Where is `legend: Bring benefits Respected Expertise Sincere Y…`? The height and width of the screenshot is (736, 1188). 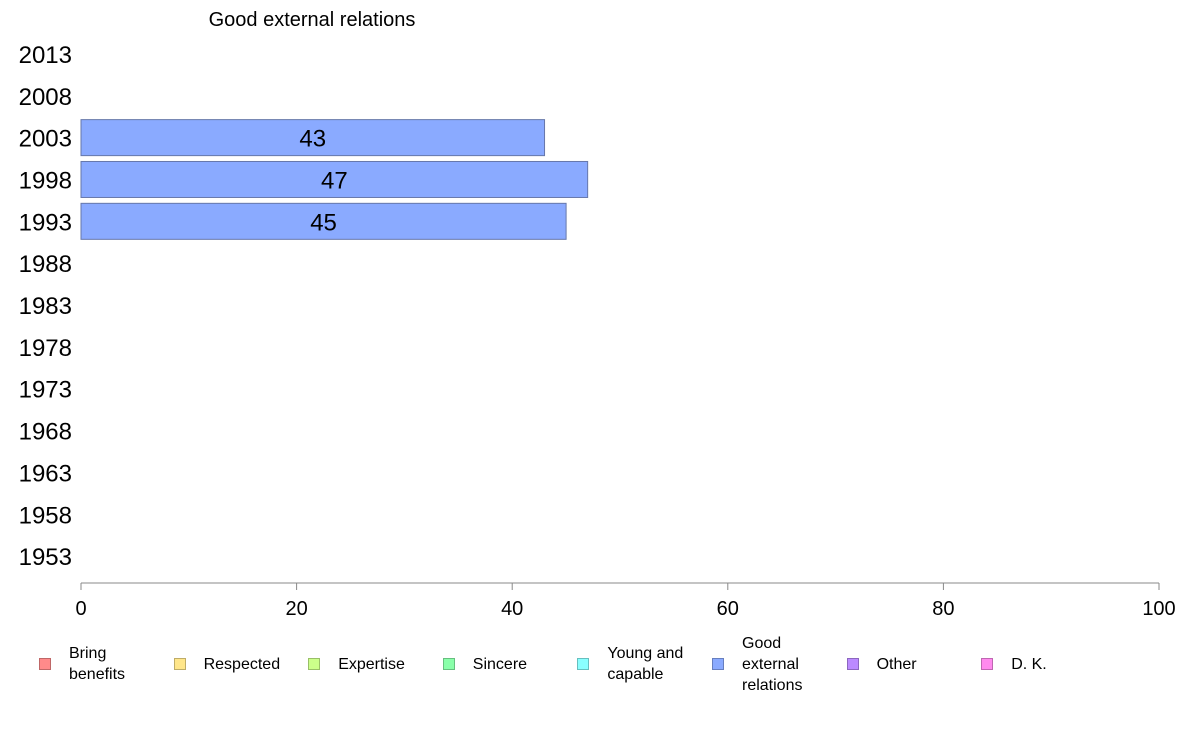 legend: Bring benefits Respected Expertise Sincere Y… is located at coordinates (594, 667).